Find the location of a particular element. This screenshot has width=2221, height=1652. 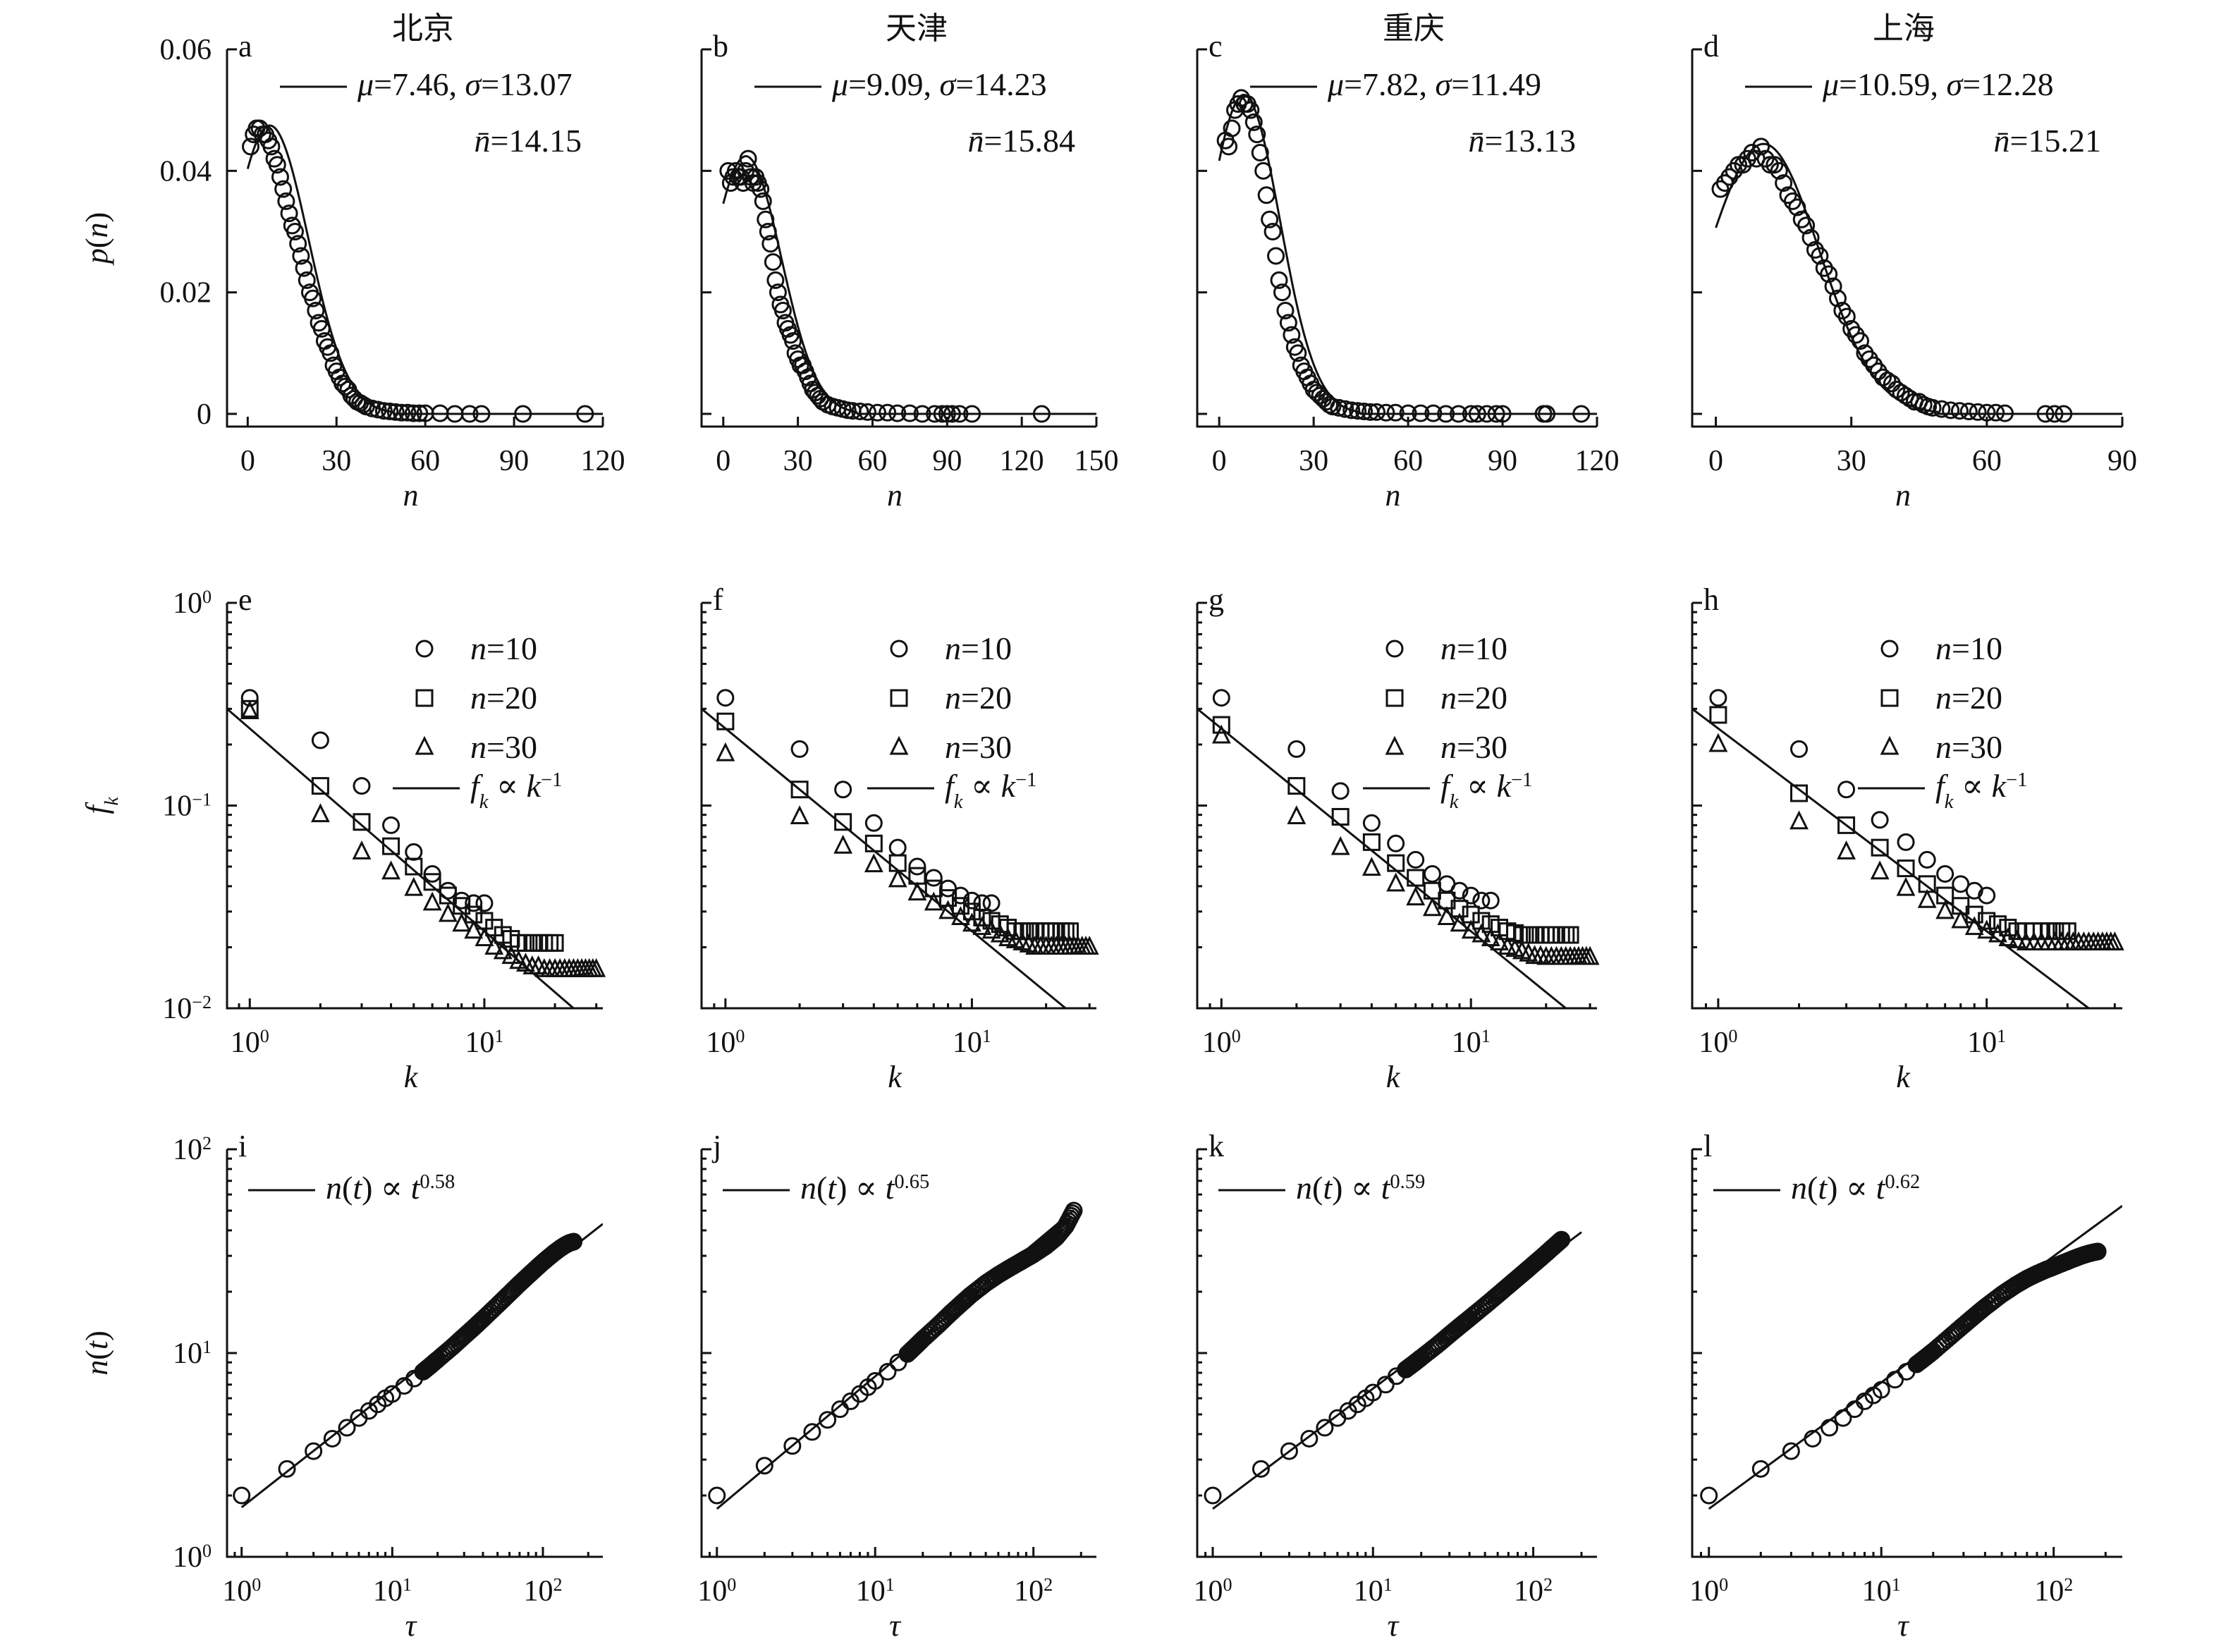

panel-j: 100 101 102 τ j n(t) ∝ t0.65 is located at coordinates (896, 1386).